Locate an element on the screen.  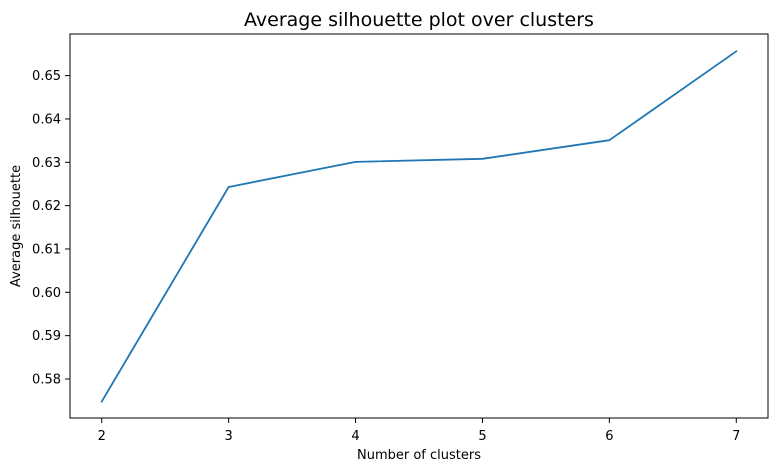
y-axis-label: Average silhouette is located at coordinates (16, 226).